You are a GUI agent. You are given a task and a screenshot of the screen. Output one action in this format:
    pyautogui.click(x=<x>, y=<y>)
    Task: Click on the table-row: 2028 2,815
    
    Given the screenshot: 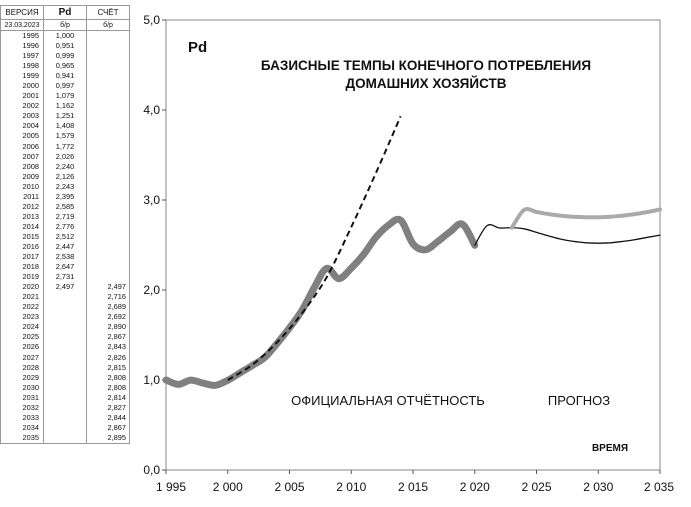 What is the action you would take?
    pyautogui.click(x=65, y=367)
    